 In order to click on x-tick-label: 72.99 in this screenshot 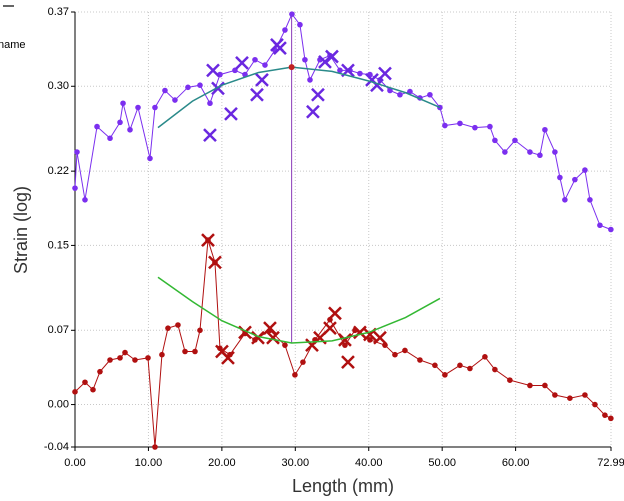, I will do `click(610, 463)`.